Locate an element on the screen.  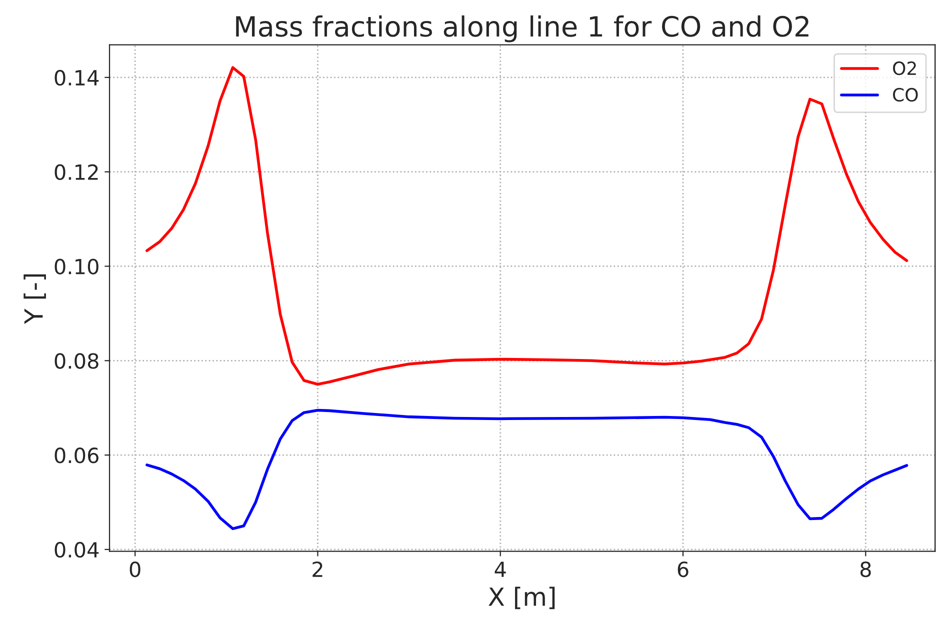
x-tick-label: 0 is located at coordinates (135, 569).